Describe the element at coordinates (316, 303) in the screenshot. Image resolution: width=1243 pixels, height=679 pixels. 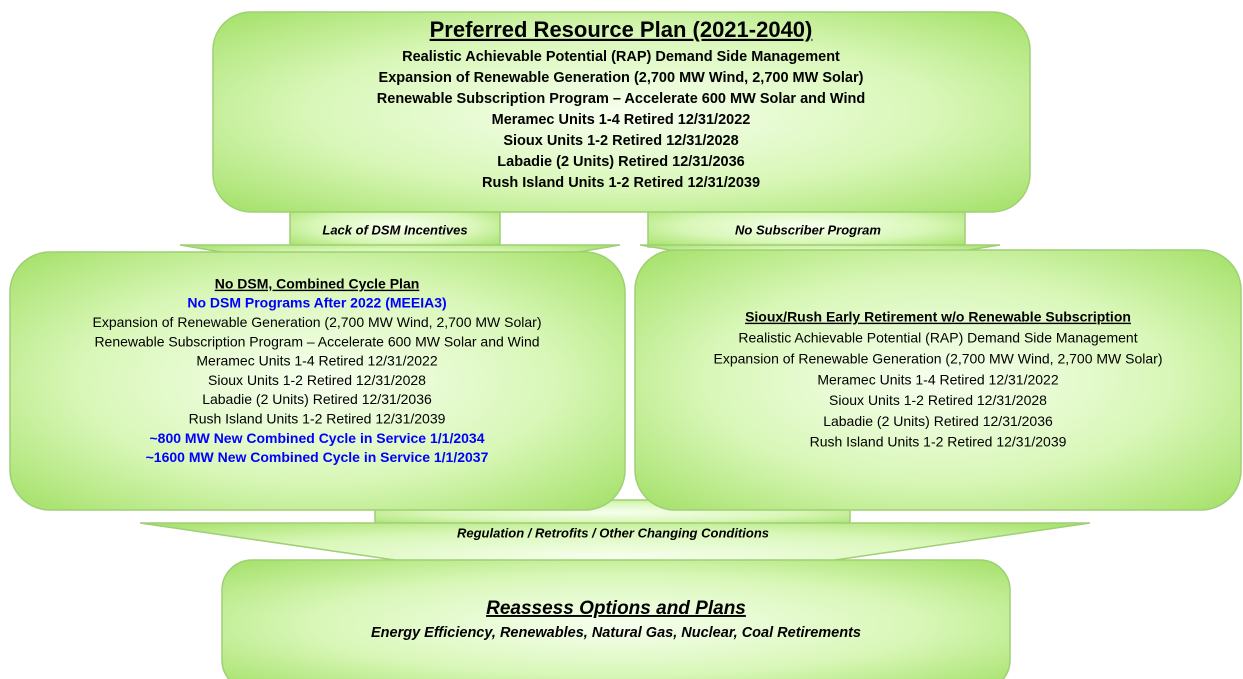
I see `box-line: No DSM Programs After 2022 (MEEIA3)` at that location.